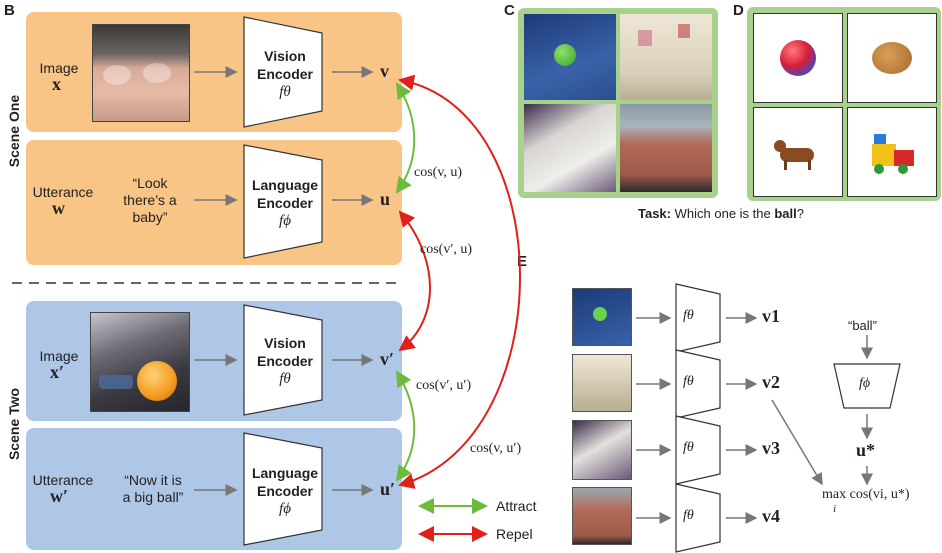  What do you see at coordinates (509, 10) in the screenshot?
I see `panel-label-c: C` at bounding box center [509, 10].